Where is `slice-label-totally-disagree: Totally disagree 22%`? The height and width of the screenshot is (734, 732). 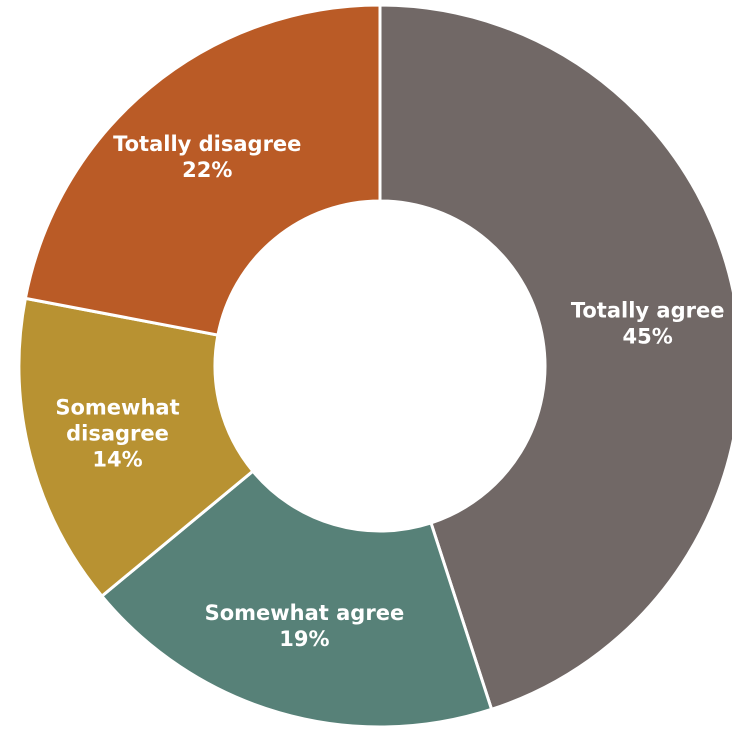 slice-label-totally-disagree: Totally disagree 22% is located at coordinates (207, 157).